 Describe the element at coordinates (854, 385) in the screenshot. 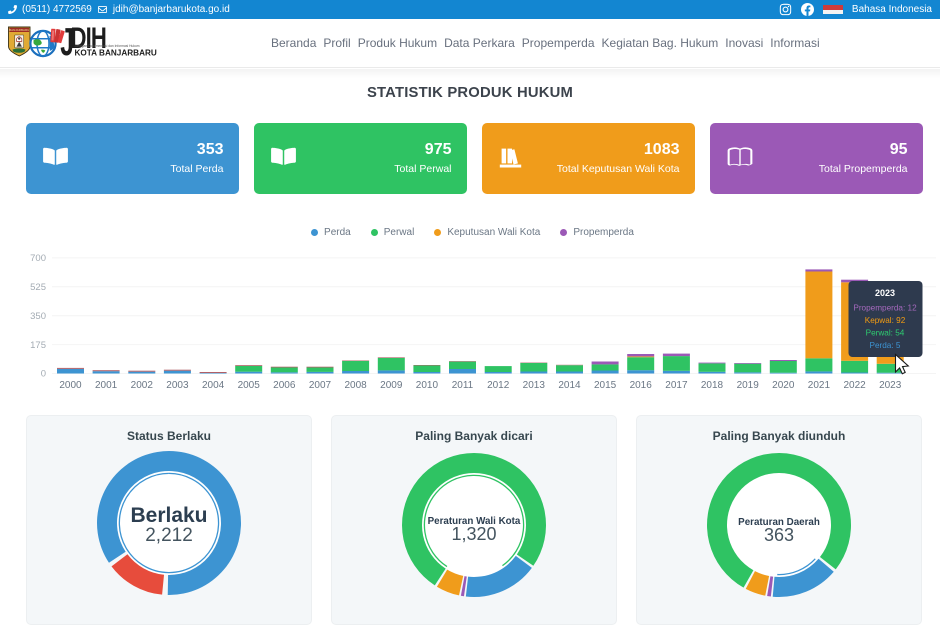

I see `svg-text: 2022` at that location.